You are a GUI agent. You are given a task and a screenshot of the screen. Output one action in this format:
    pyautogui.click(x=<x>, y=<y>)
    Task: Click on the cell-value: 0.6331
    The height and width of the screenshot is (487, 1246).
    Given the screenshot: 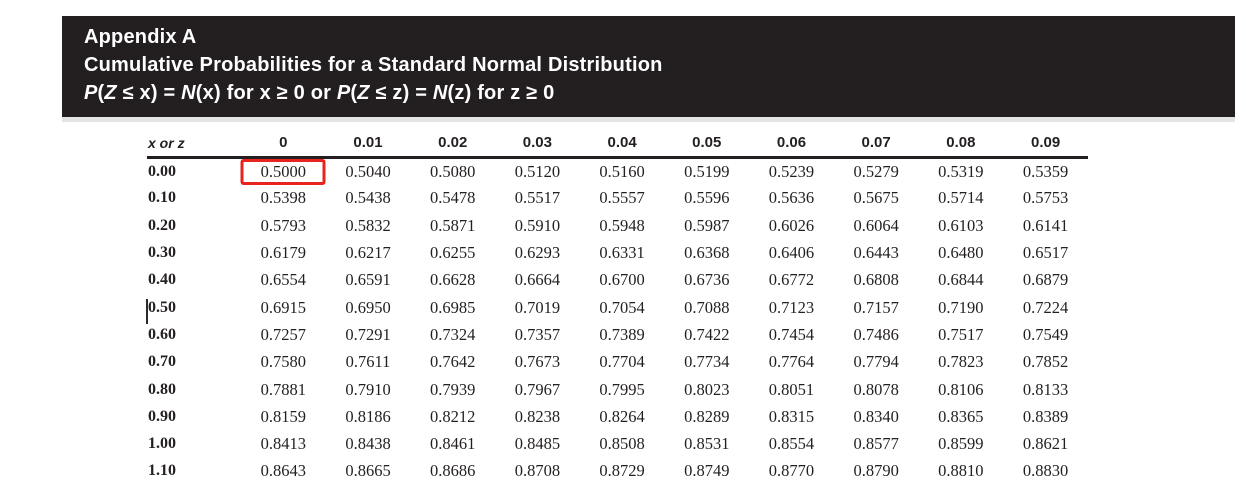 What is the action you would take?
    pyautogui.click(x=622, y=253)
    